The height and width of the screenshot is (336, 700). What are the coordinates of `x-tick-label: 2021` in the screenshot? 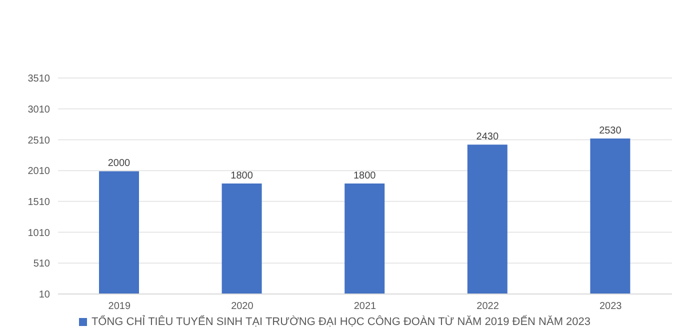 It's located at (365, 306).